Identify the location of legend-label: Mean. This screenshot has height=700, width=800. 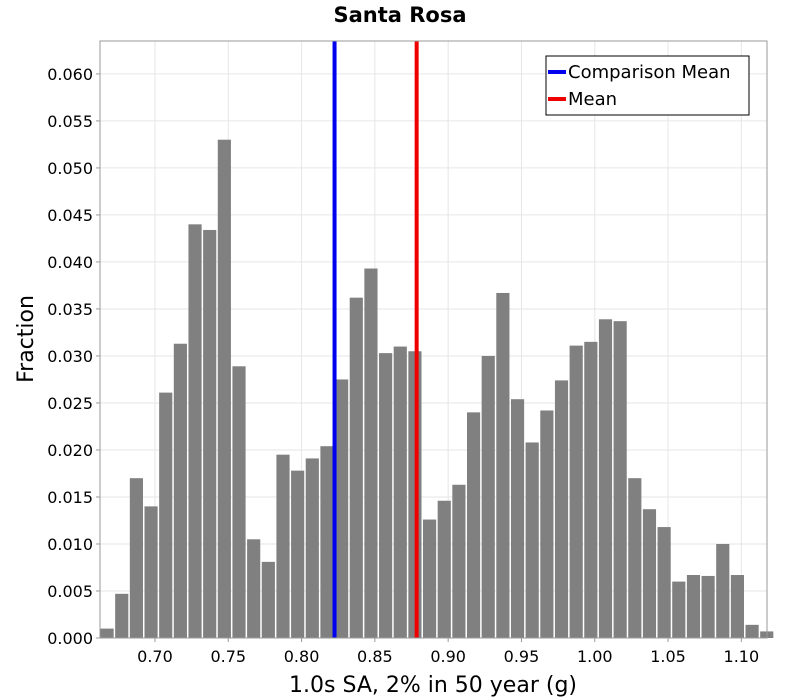
(592, 99).